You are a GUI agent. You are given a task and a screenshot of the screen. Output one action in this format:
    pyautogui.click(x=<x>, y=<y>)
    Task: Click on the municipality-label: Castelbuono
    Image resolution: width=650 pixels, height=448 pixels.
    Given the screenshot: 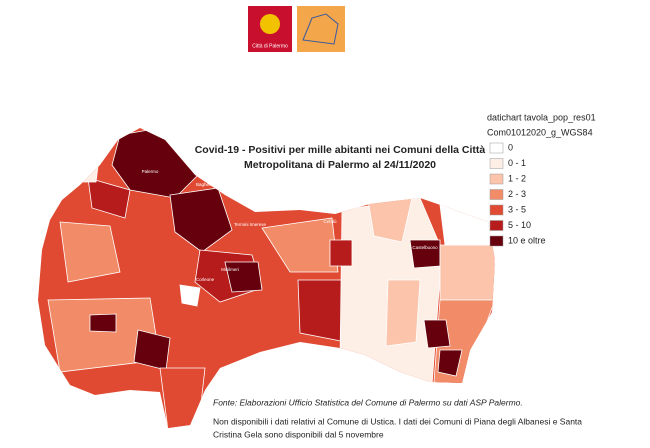 What is the action you would take?
    pyautogui.click(x=425, y=247)
    